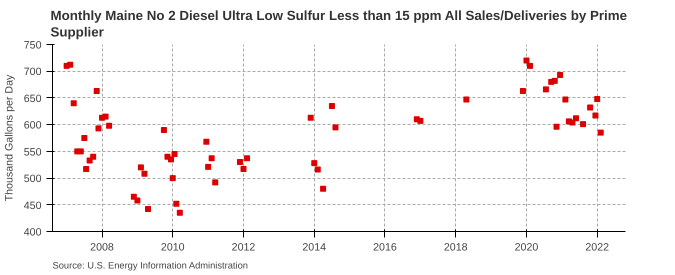  What do you see at coordinates (172, 248) in the screenshot?
I see `x-tick-label: 2010` at bounding box center [172, 248].